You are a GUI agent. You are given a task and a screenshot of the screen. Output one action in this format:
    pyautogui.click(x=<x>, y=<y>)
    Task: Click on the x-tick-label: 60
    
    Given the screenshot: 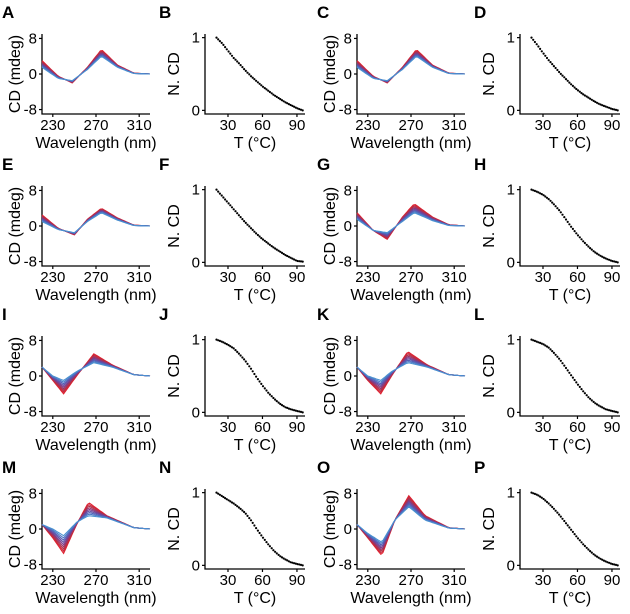 What is the action you would take?
    pyautogui.click(x=262, y=427)
    